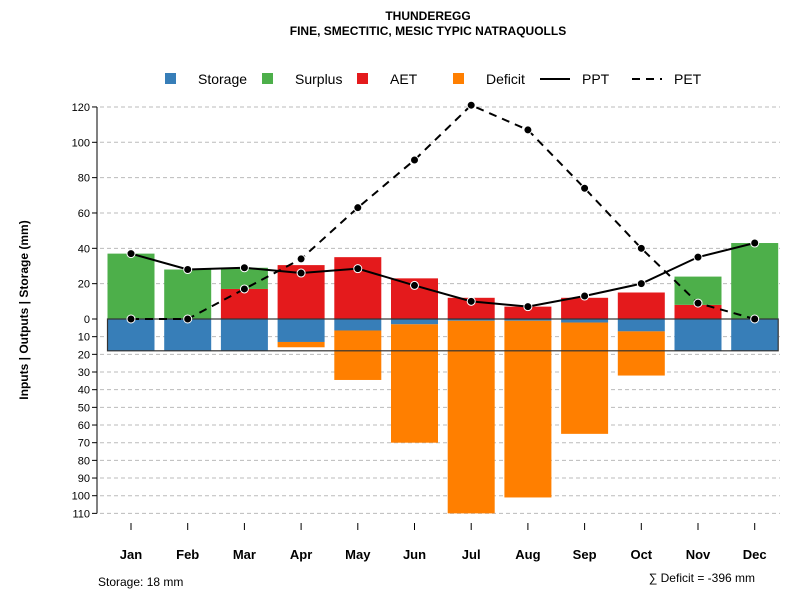  What do you see at coordinates (358, 554) in the screenshot?
I see `x-tick-label: May` at bounding box center [358, 554].